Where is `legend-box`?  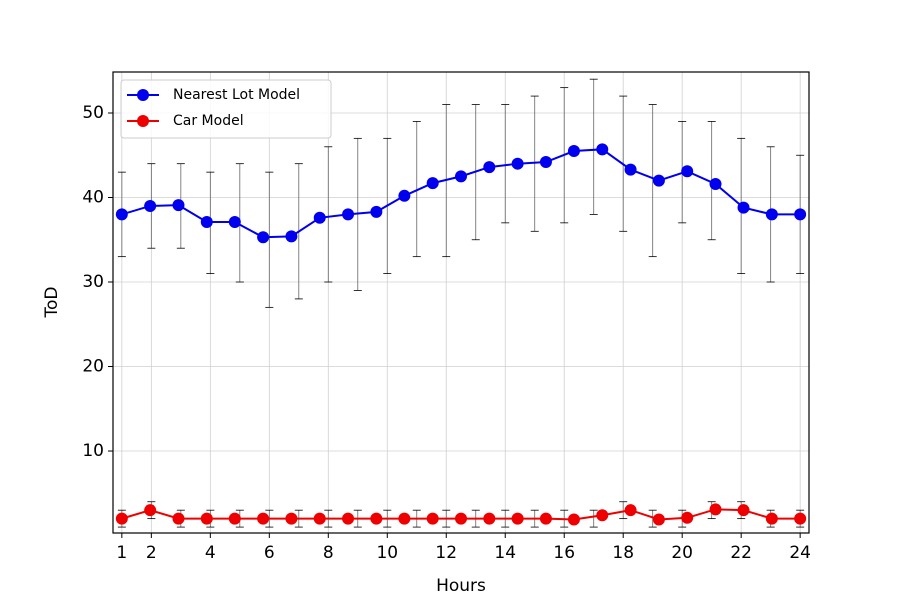
legend-box is located at coordinates (226, 109).